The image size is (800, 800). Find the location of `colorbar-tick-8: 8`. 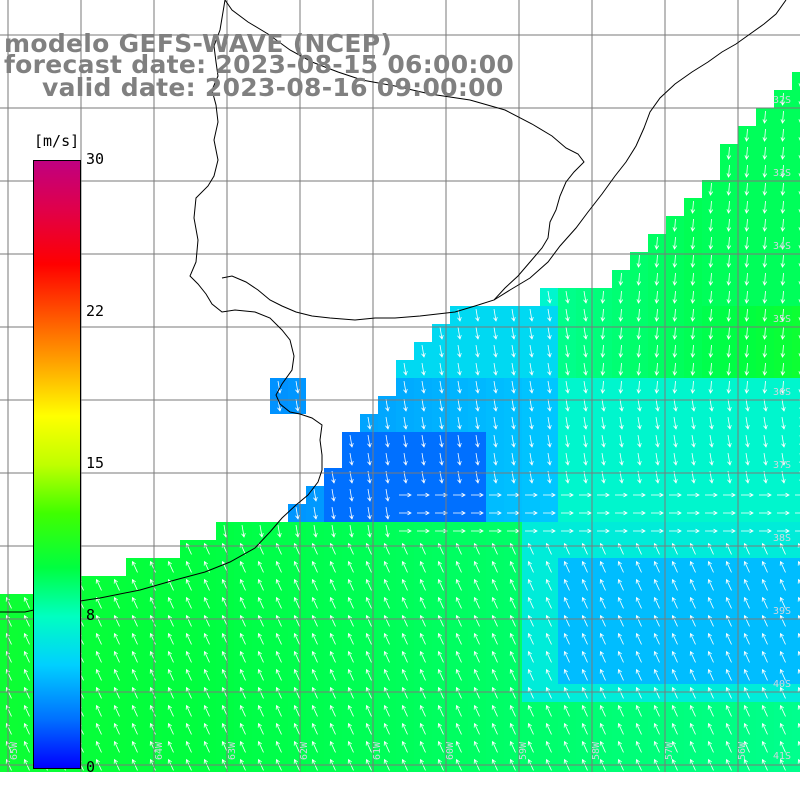

colorbar-tick-8: 8 is located at coordinates (91, 615).